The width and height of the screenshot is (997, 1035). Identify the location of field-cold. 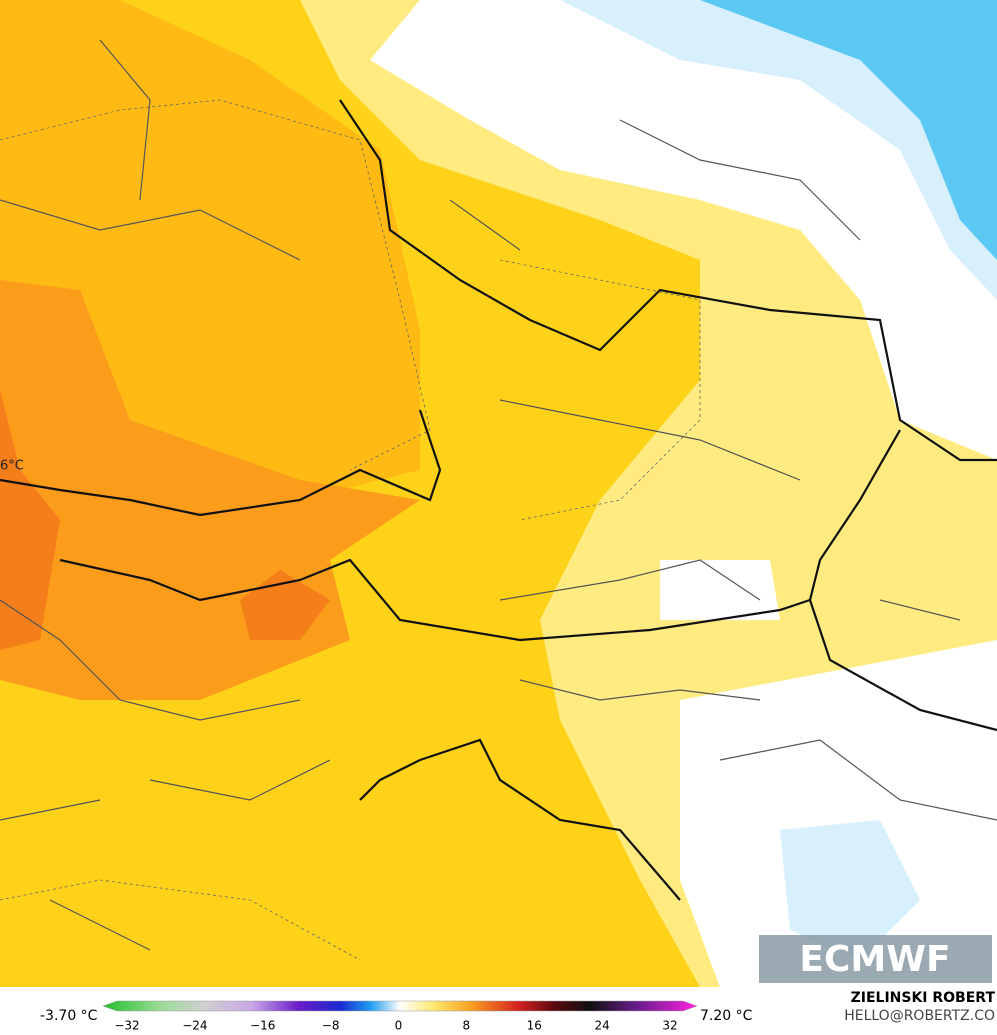
(848, 130).